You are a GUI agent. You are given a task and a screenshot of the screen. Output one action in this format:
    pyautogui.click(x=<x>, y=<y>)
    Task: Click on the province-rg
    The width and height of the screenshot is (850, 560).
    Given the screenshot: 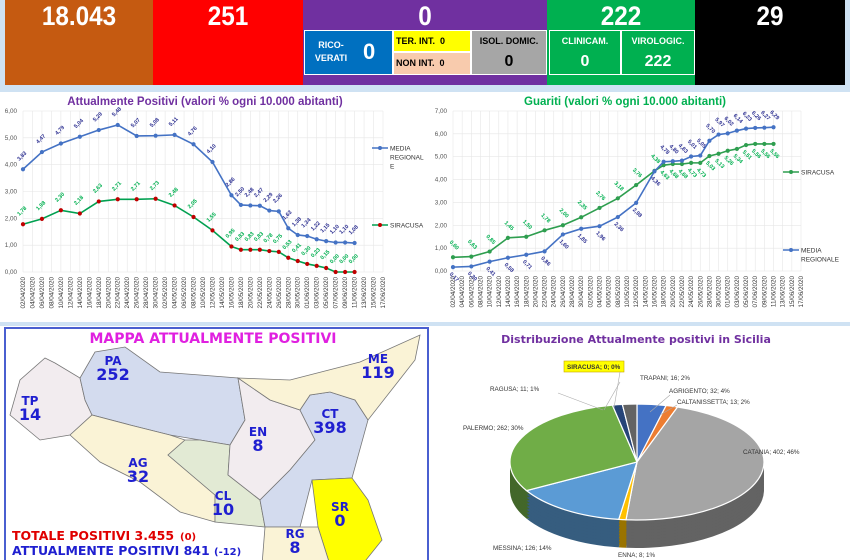 What is the action you would take?
    pyautogui.click(x=295, y=543)
    